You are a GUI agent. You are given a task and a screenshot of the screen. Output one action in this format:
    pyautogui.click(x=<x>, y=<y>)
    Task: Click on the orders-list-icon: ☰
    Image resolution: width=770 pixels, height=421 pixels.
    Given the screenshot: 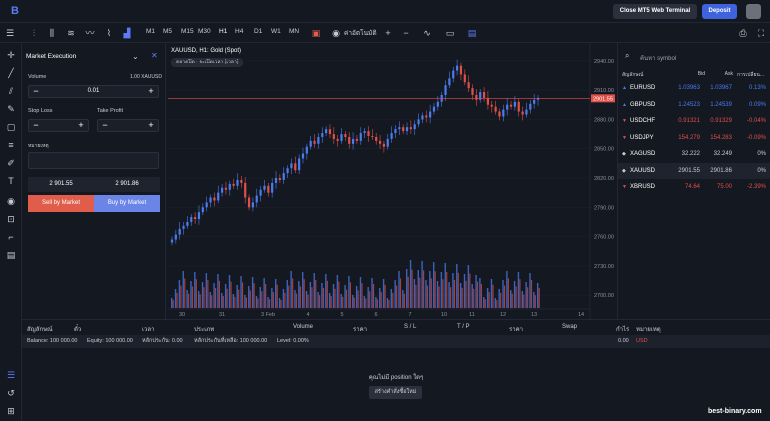 What is the action you would take?
    pyautogui.click(x=11, y=375)
    